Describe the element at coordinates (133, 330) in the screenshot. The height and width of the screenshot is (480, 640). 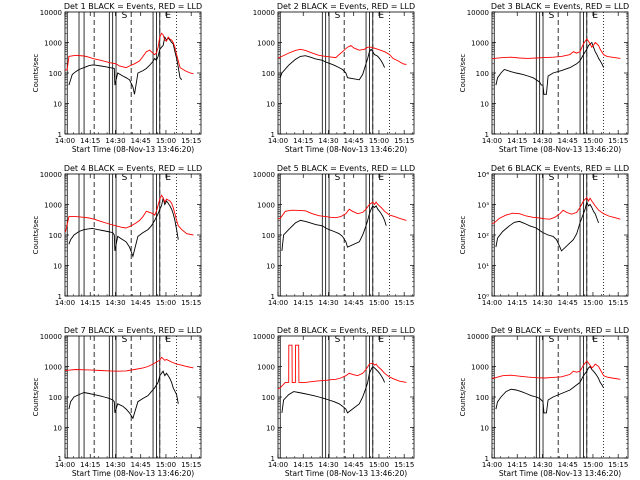
I see `panel-title: Det 7 BLACK = Events, RED = LLD` at that location.